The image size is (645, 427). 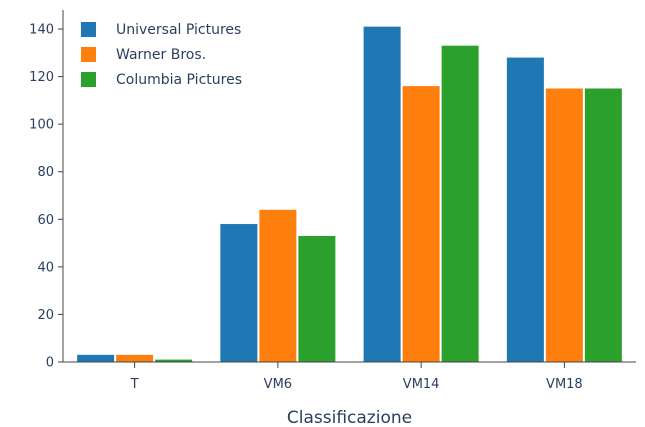 I want to click on x-tick-label: VM14, so click(x=421, y=384).